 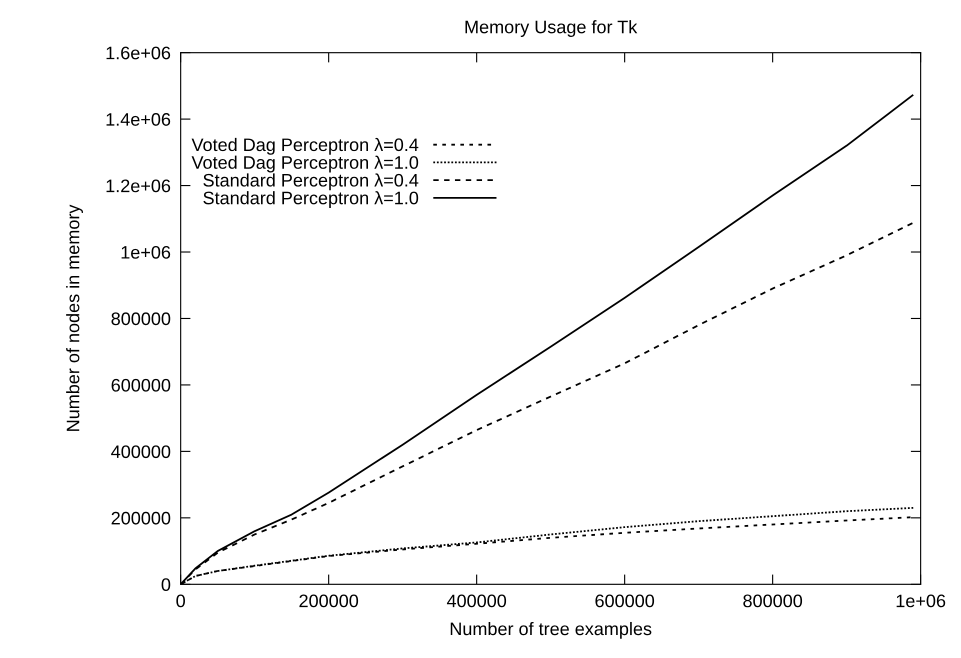 I want to click on y-tick-label: 0, so click(x=166, y=585).